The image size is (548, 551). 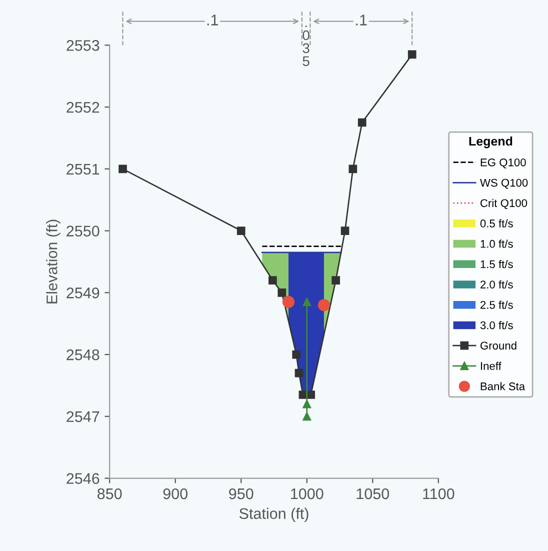 I want to click on legend-title: Legend, so click(x=490, y=142).